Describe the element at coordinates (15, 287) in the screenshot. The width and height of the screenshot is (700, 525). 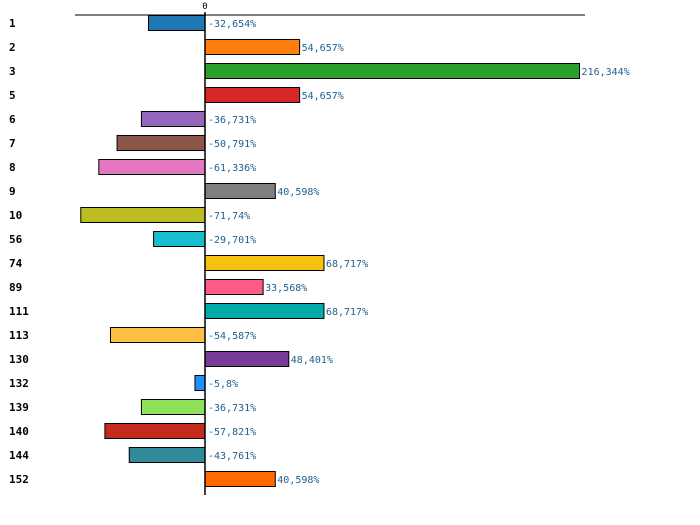
I see `category-label: 89` at that location.